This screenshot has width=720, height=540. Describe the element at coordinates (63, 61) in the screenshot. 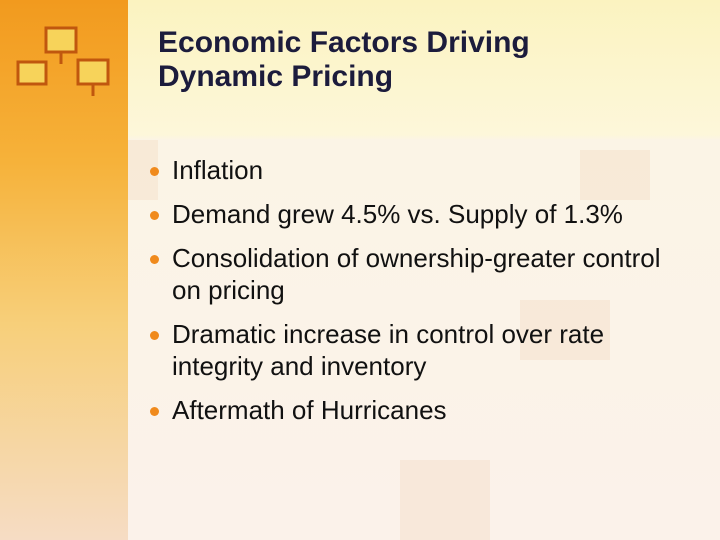

I see `icon` at that location.